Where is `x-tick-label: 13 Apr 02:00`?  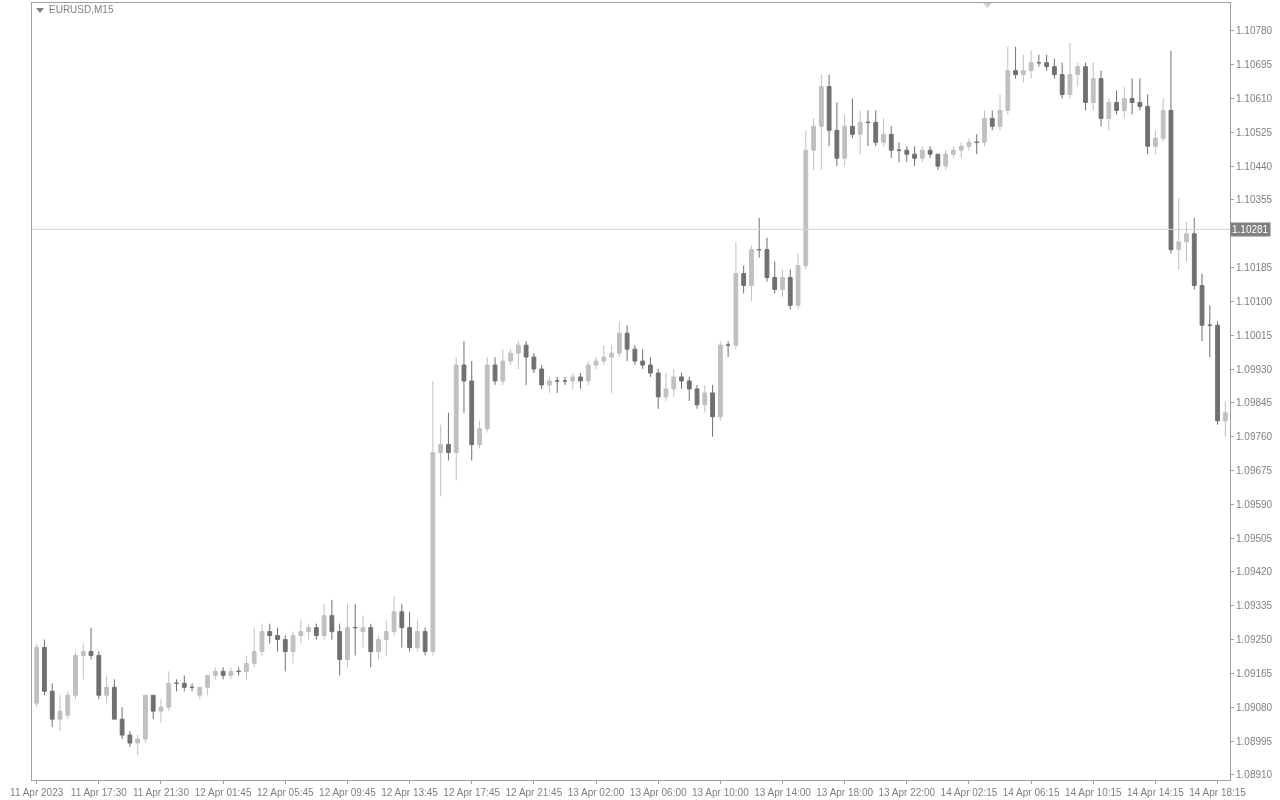
x-tick-label: 13 Apr 02:00 is located at coordinates (596, 792).